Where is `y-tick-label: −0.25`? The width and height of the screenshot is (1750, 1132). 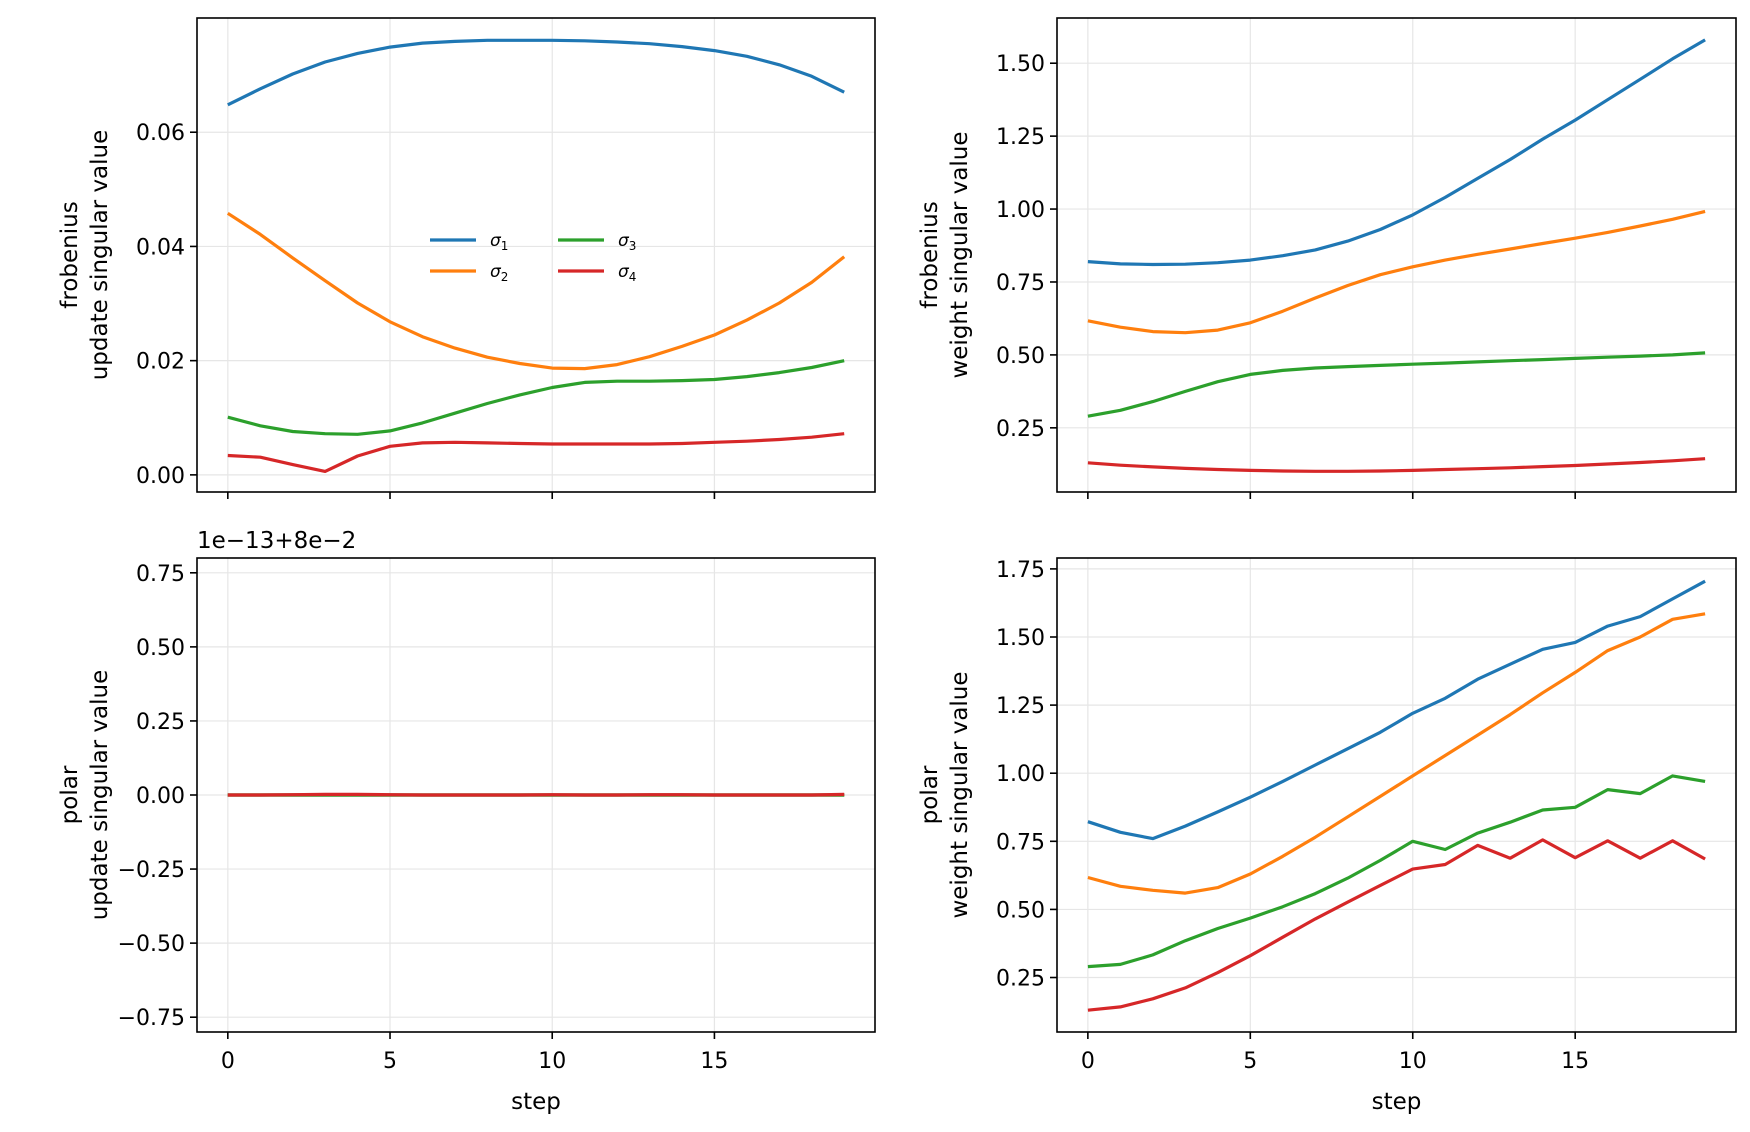
y-tick-label: −0.25 is located at coordinates (151, 870).